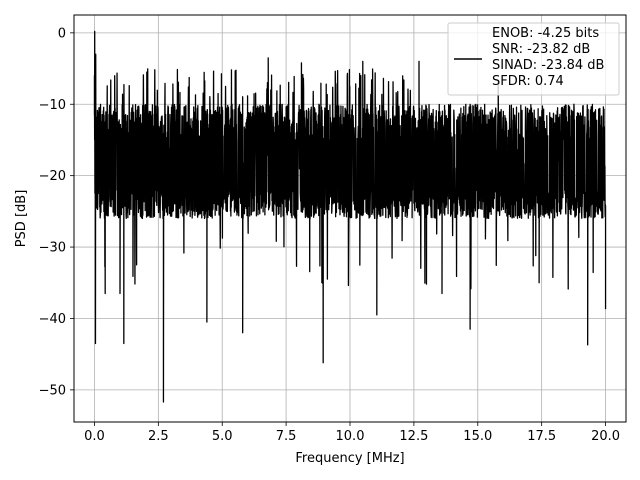 The image size is (640, 480). What do you see at coordinates (528, 81) in the screenshot?
I see `legend-sfdr: SFDR: 0.74` at bounding box center [528, 81].